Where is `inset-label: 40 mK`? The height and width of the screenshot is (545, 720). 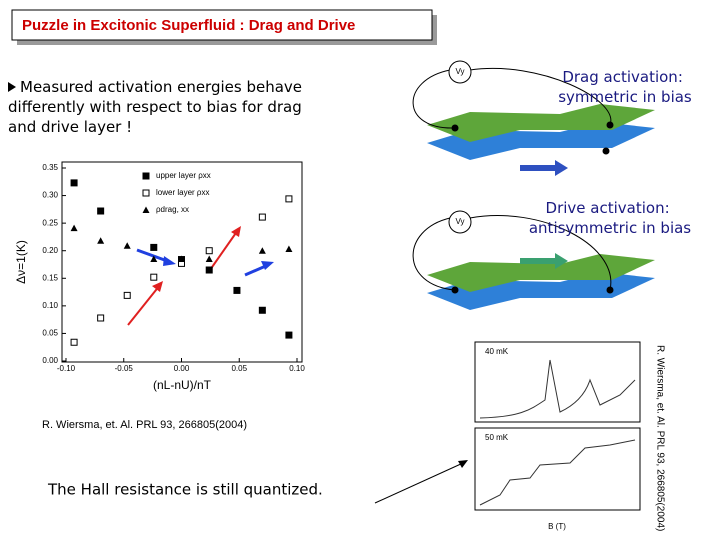
inset-label: 40 mK is located at coordinates (497, 351).